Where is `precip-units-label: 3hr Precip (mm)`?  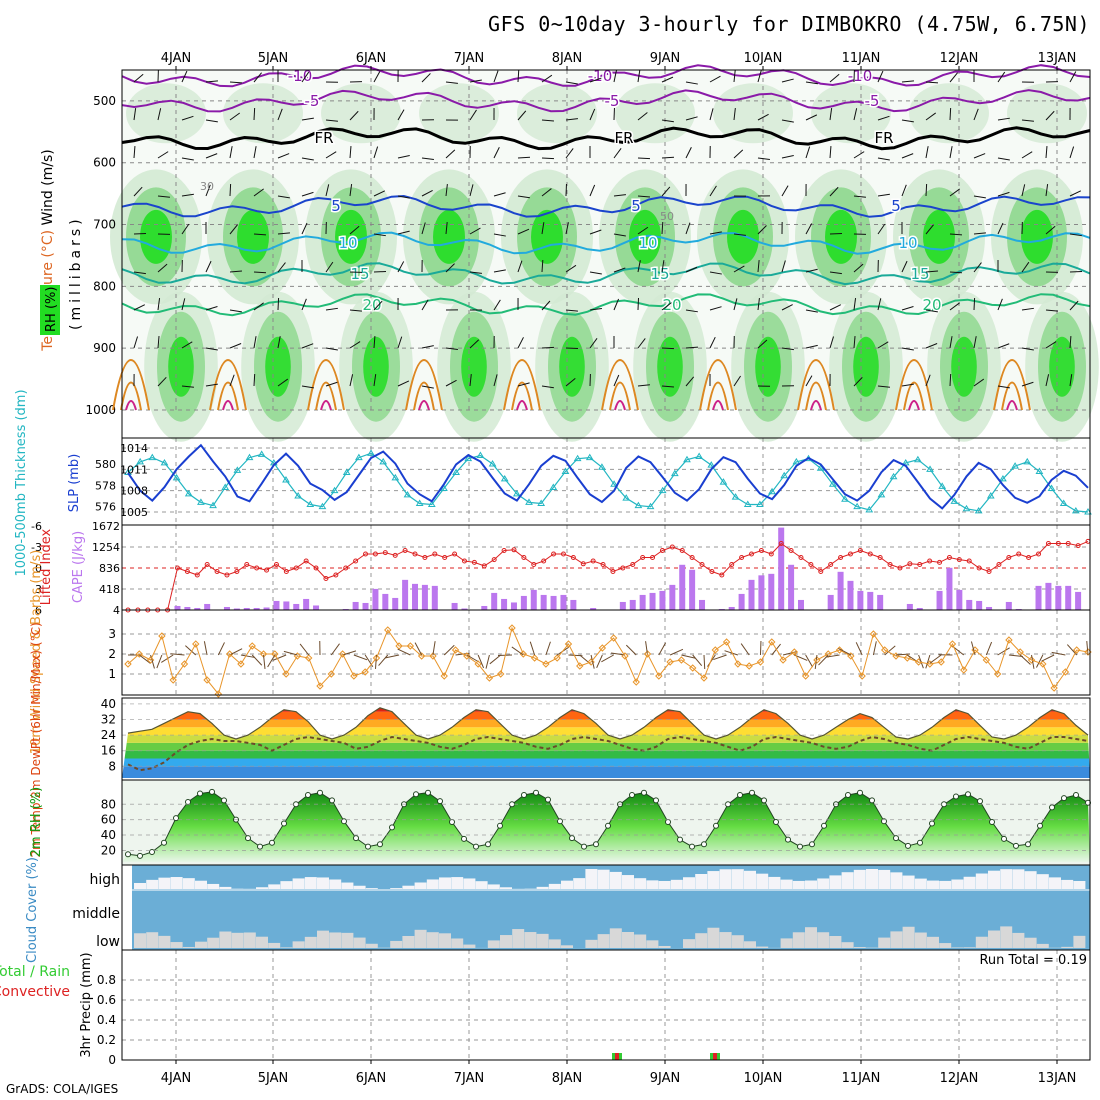
precip-units-label: 3hr Precip (mm) is located at coordinates (86, 1004).